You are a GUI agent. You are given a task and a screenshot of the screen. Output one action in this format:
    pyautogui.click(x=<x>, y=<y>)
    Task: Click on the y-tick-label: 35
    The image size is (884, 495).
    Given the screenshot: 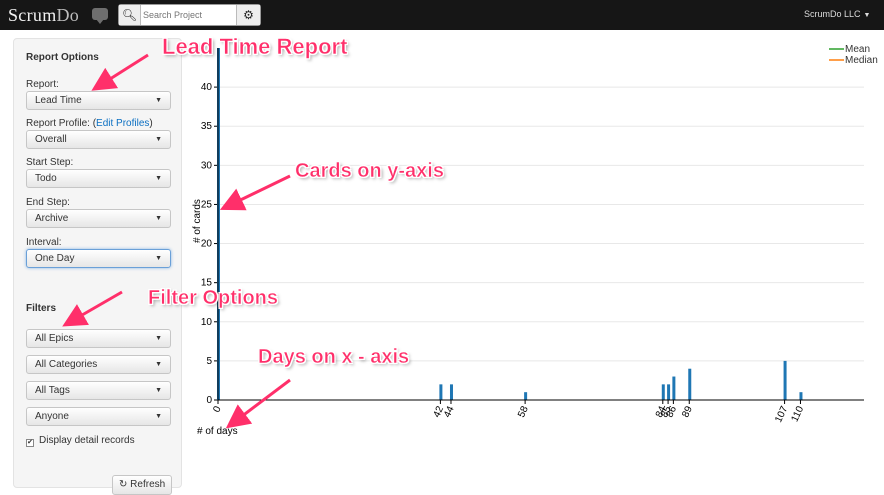 What is the action you would take?
    pyautogui.click(x=207, y=126)
    